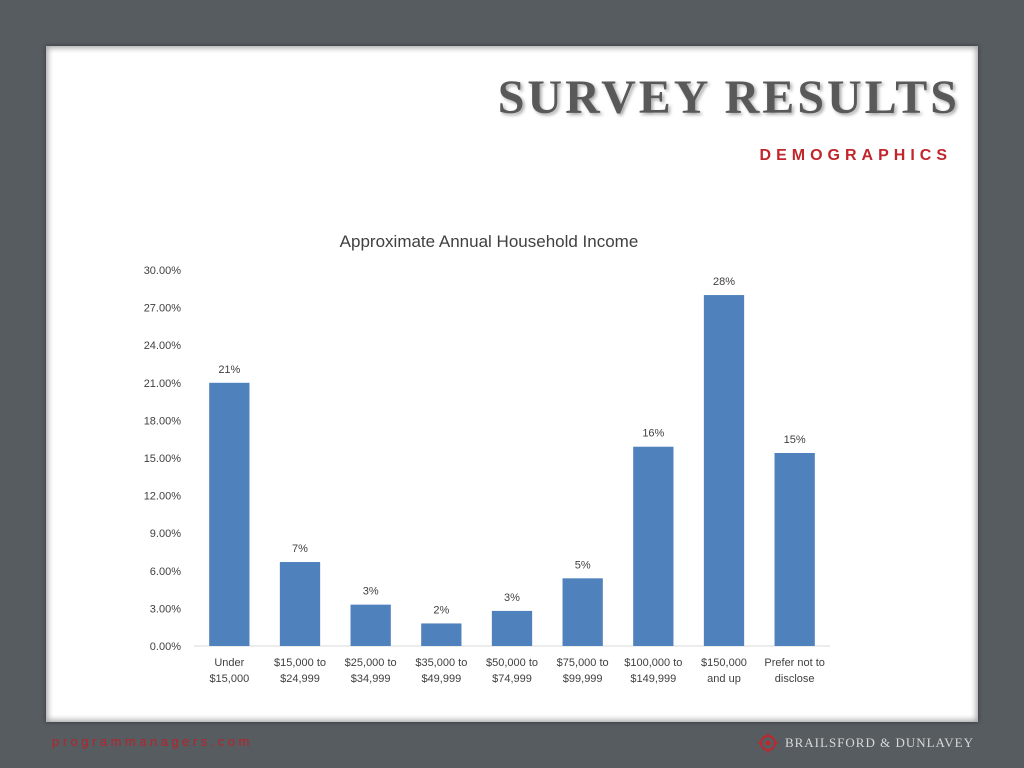  What do you see at coordinates (165, 572) in the screenshot?
I see `y-tick-label: 6.00%` at bounding box center [165, 572].